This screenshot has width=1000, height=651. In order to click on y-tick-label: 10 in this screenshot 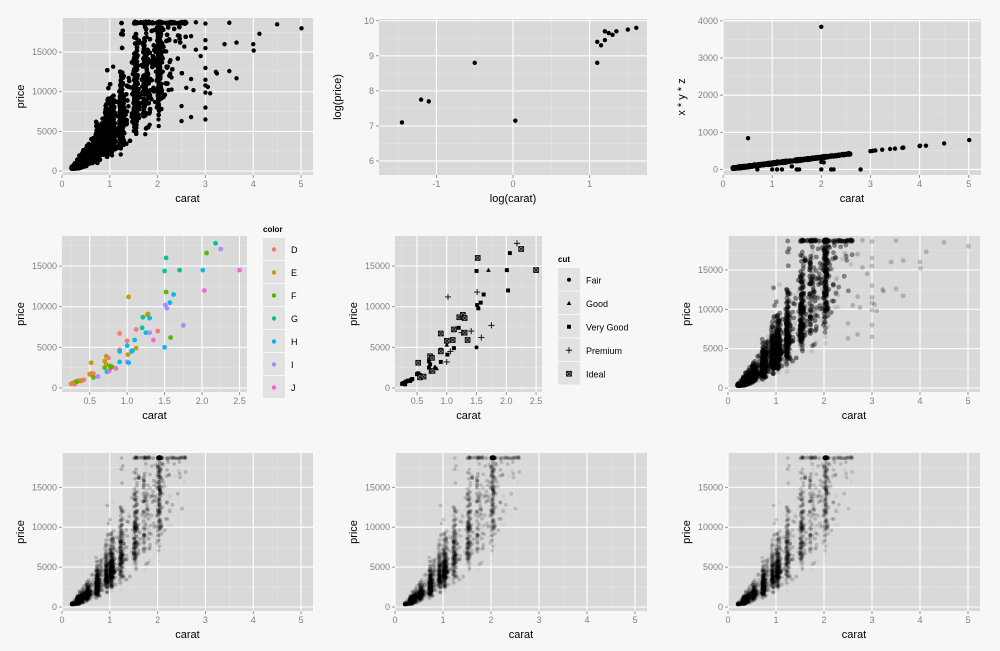, I will do `click(369, 21)`.